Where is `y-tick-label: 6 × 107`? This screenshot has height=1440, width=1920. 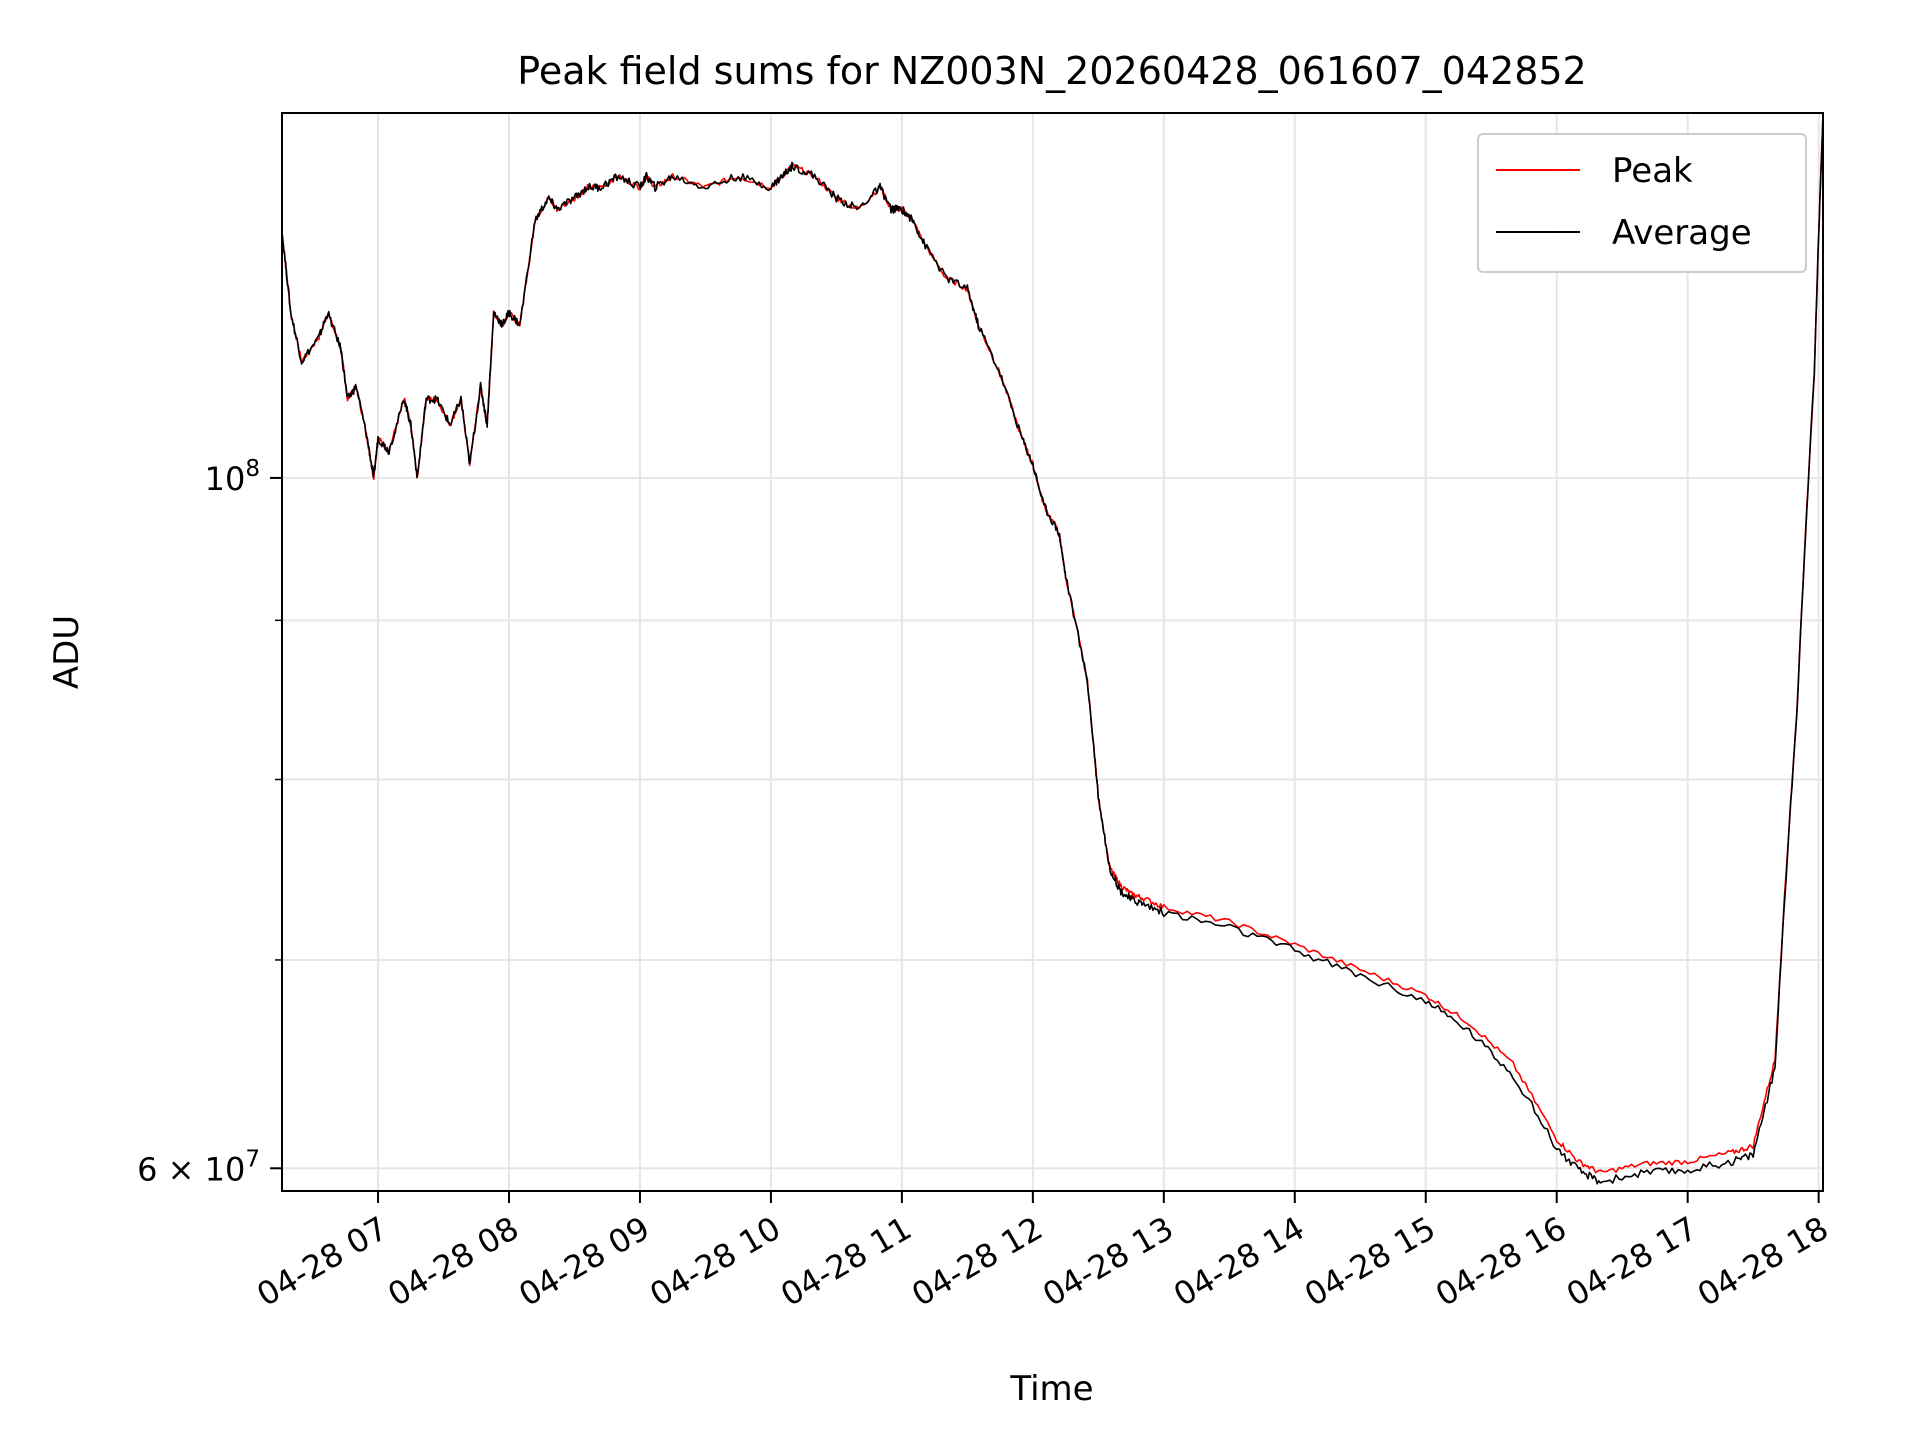
y-tick-label: 6 × 107 is located at coordinates (198, 1167).